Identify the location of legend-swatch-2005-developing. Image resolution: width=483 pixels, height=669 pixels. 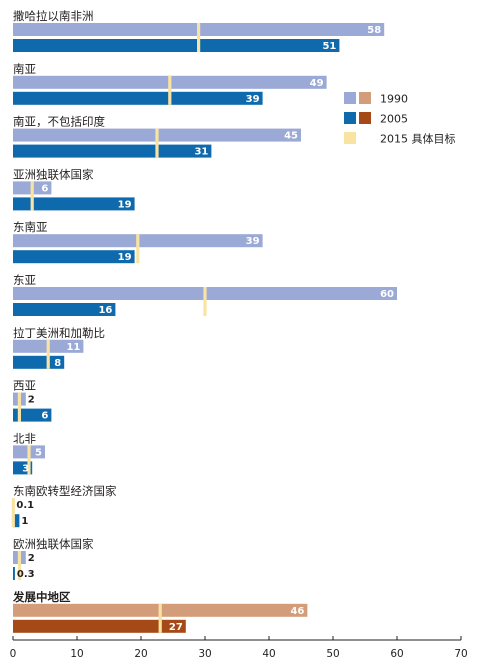
(365, 118).